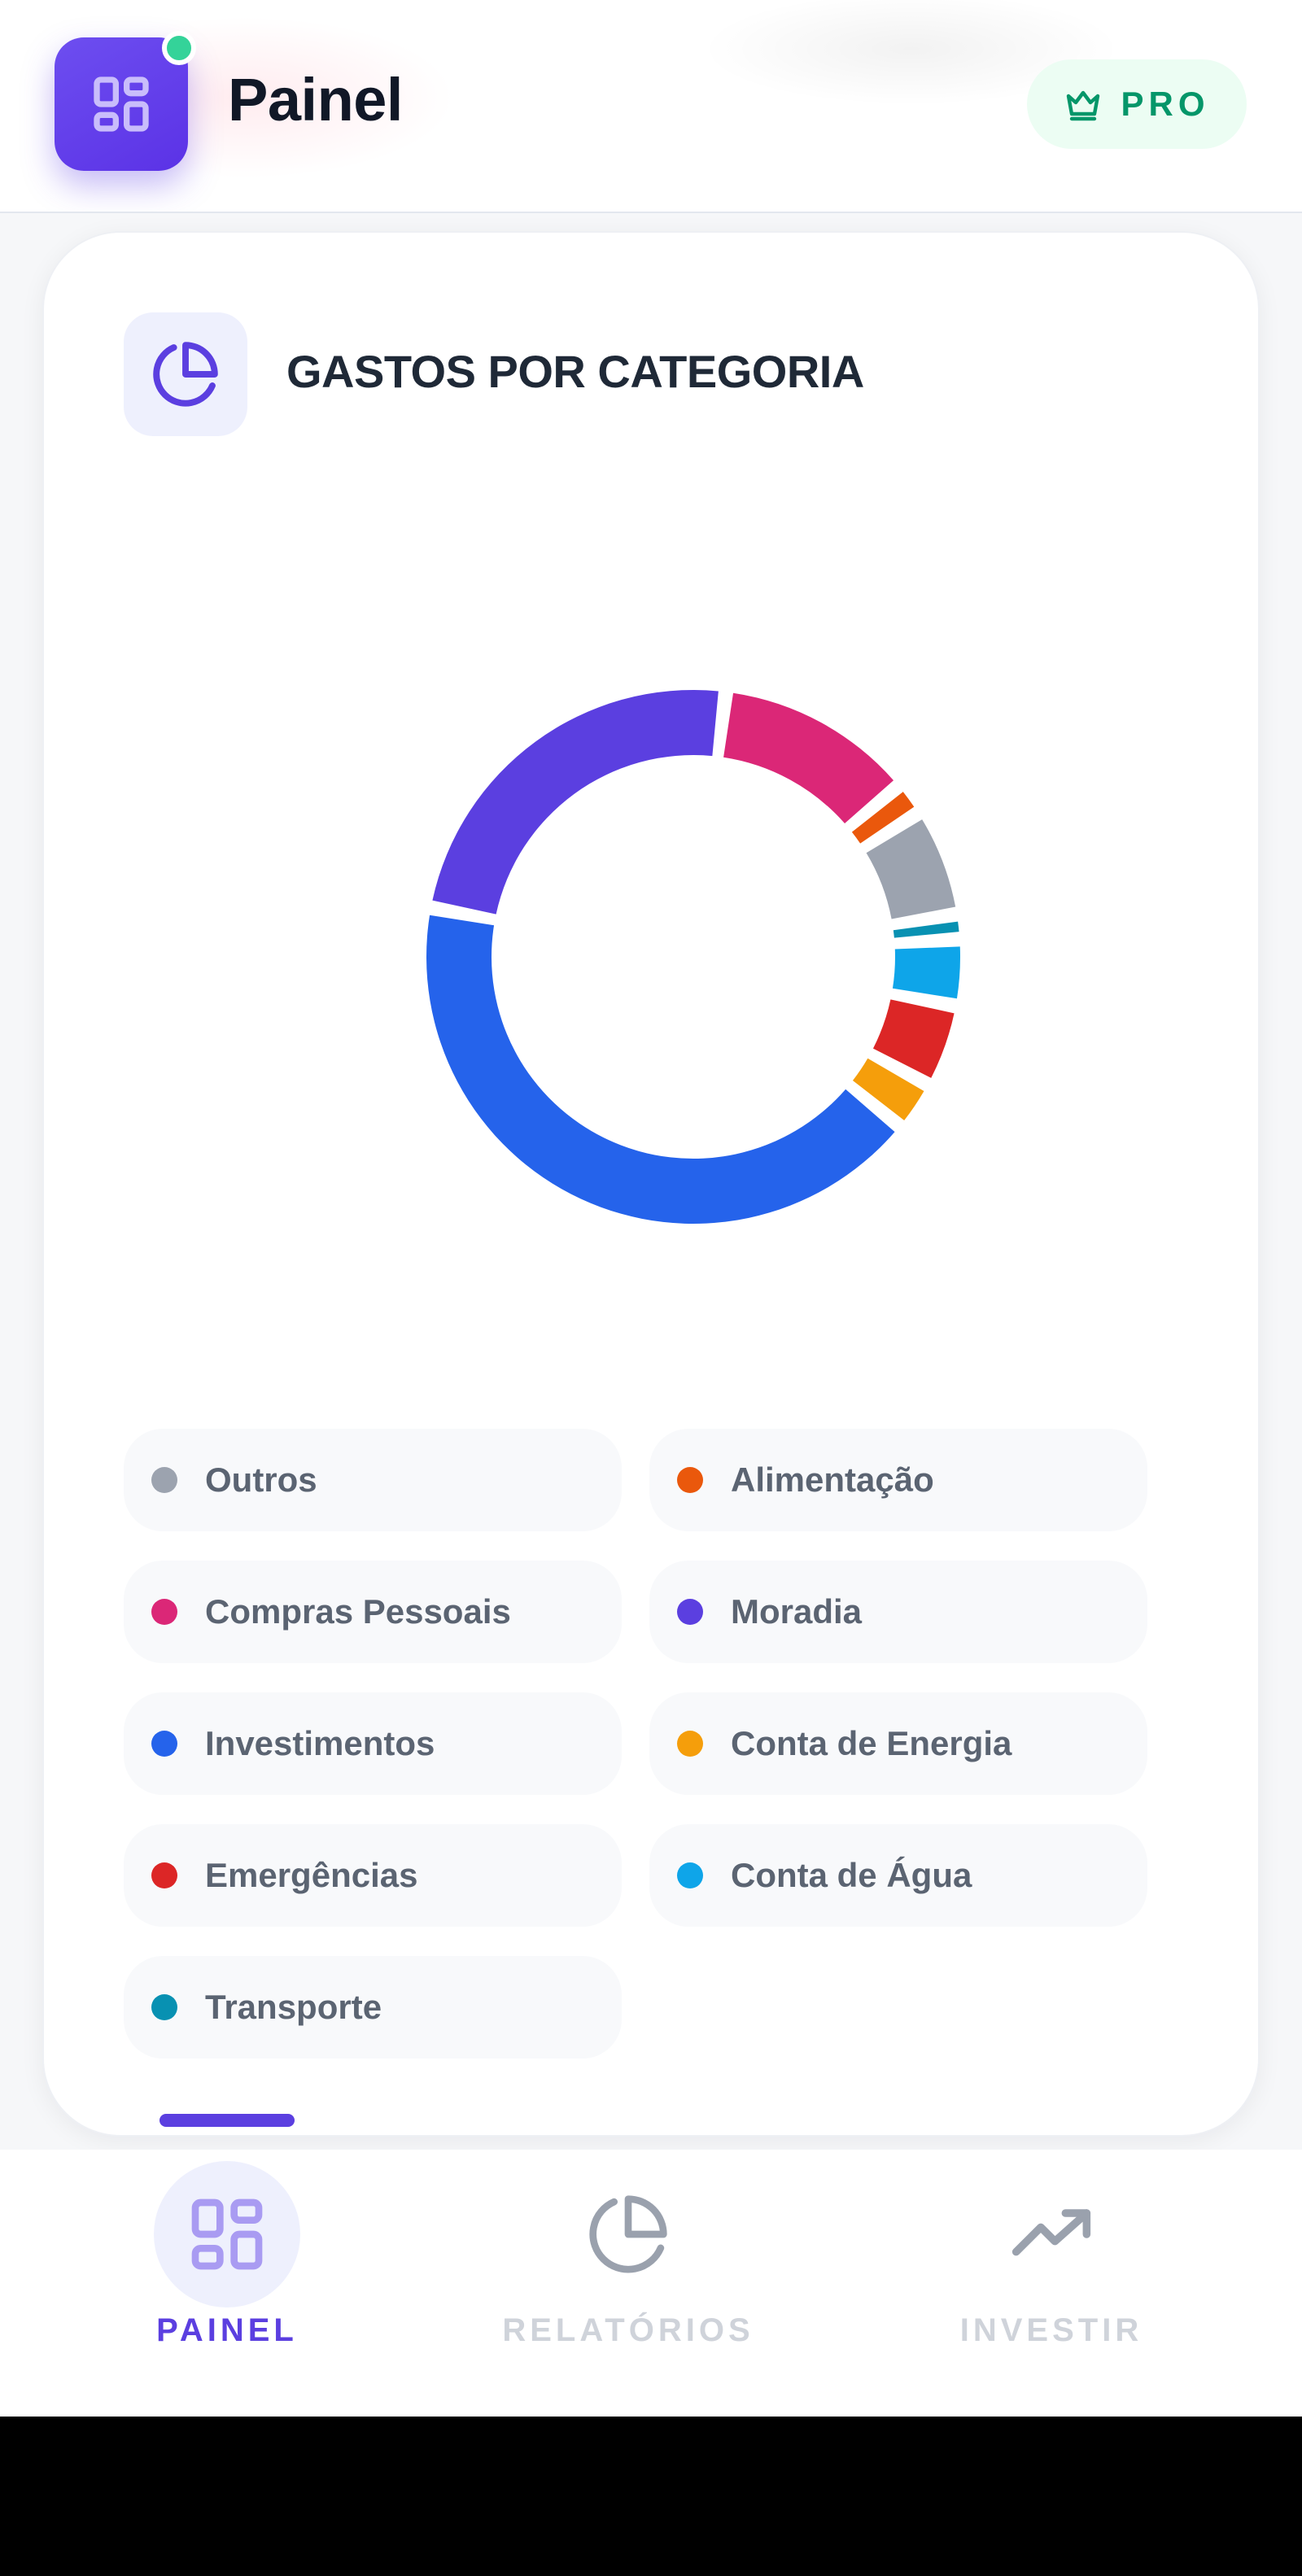 The height and width of the screenshot is (2576, 1302). I want to click on card-title: GASTOS POR CATEGORIA, so click(575, 371).